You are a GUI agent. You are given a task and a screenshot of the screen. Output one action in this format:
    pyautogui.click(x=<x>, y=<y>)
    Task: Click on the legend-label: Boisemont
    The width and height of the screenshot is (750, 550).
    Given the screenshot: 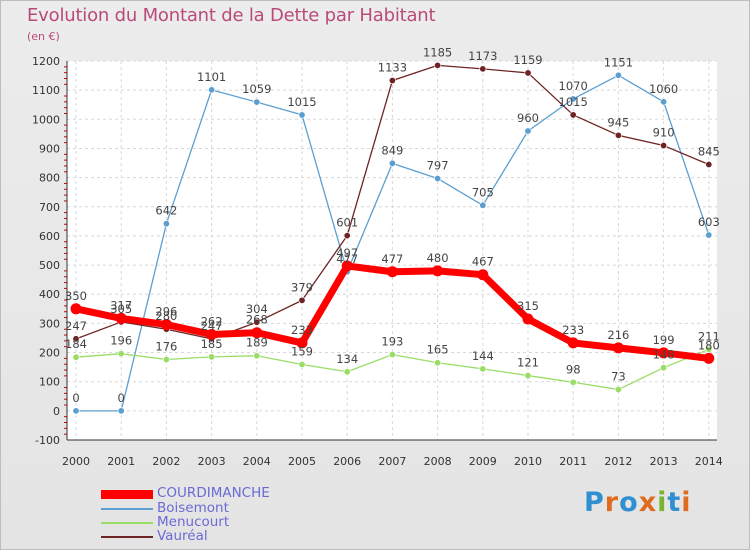 What is the action you would take?
    pyautogui.click(x=193, y=508)
    